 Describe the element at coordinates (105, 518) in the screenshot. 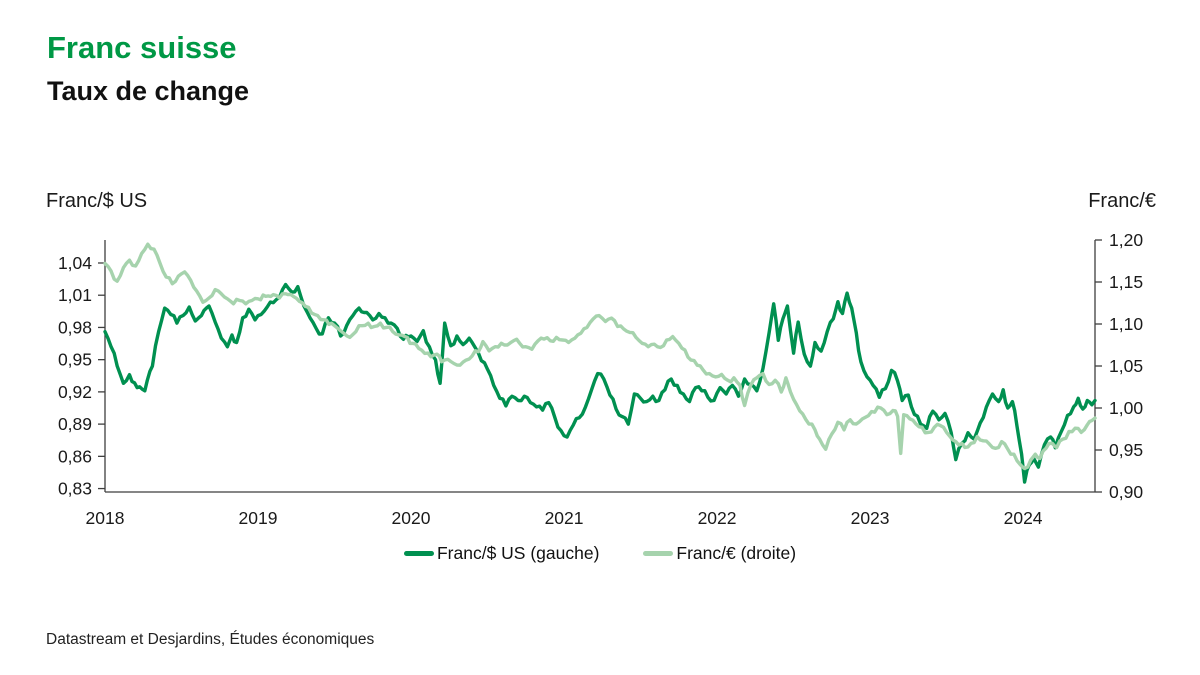

I see `x-tick-label: 2018` at that location.